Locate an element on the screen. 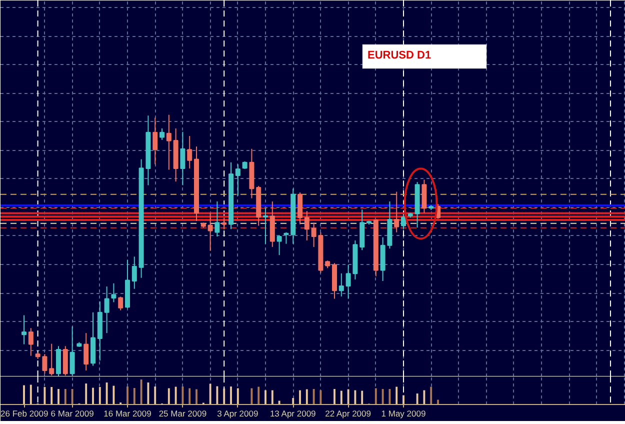 This screenshot has height=424, width=625. x-tick-label: 6 Mar 2009 is located at coordinates (72, 413).